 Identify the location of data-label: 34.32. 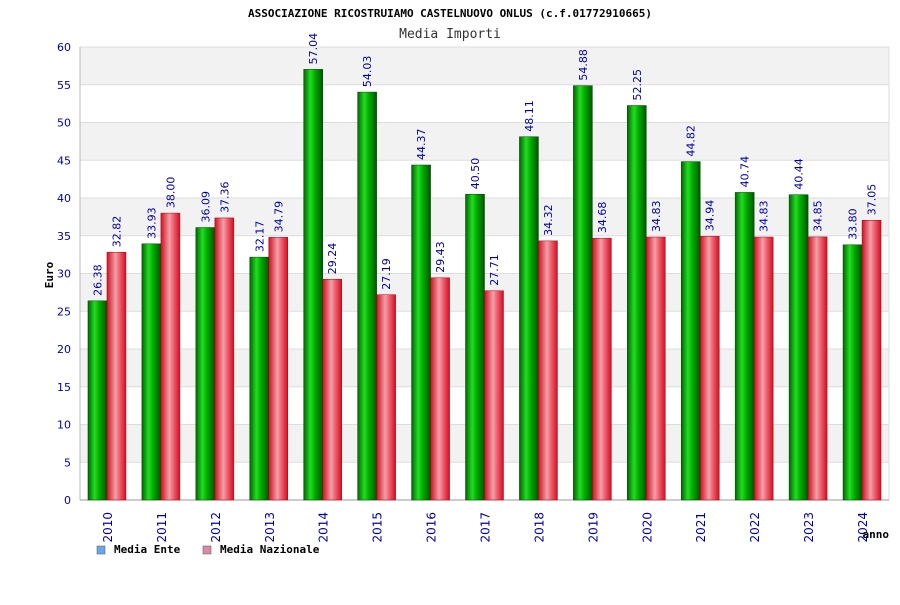
(548, 220).